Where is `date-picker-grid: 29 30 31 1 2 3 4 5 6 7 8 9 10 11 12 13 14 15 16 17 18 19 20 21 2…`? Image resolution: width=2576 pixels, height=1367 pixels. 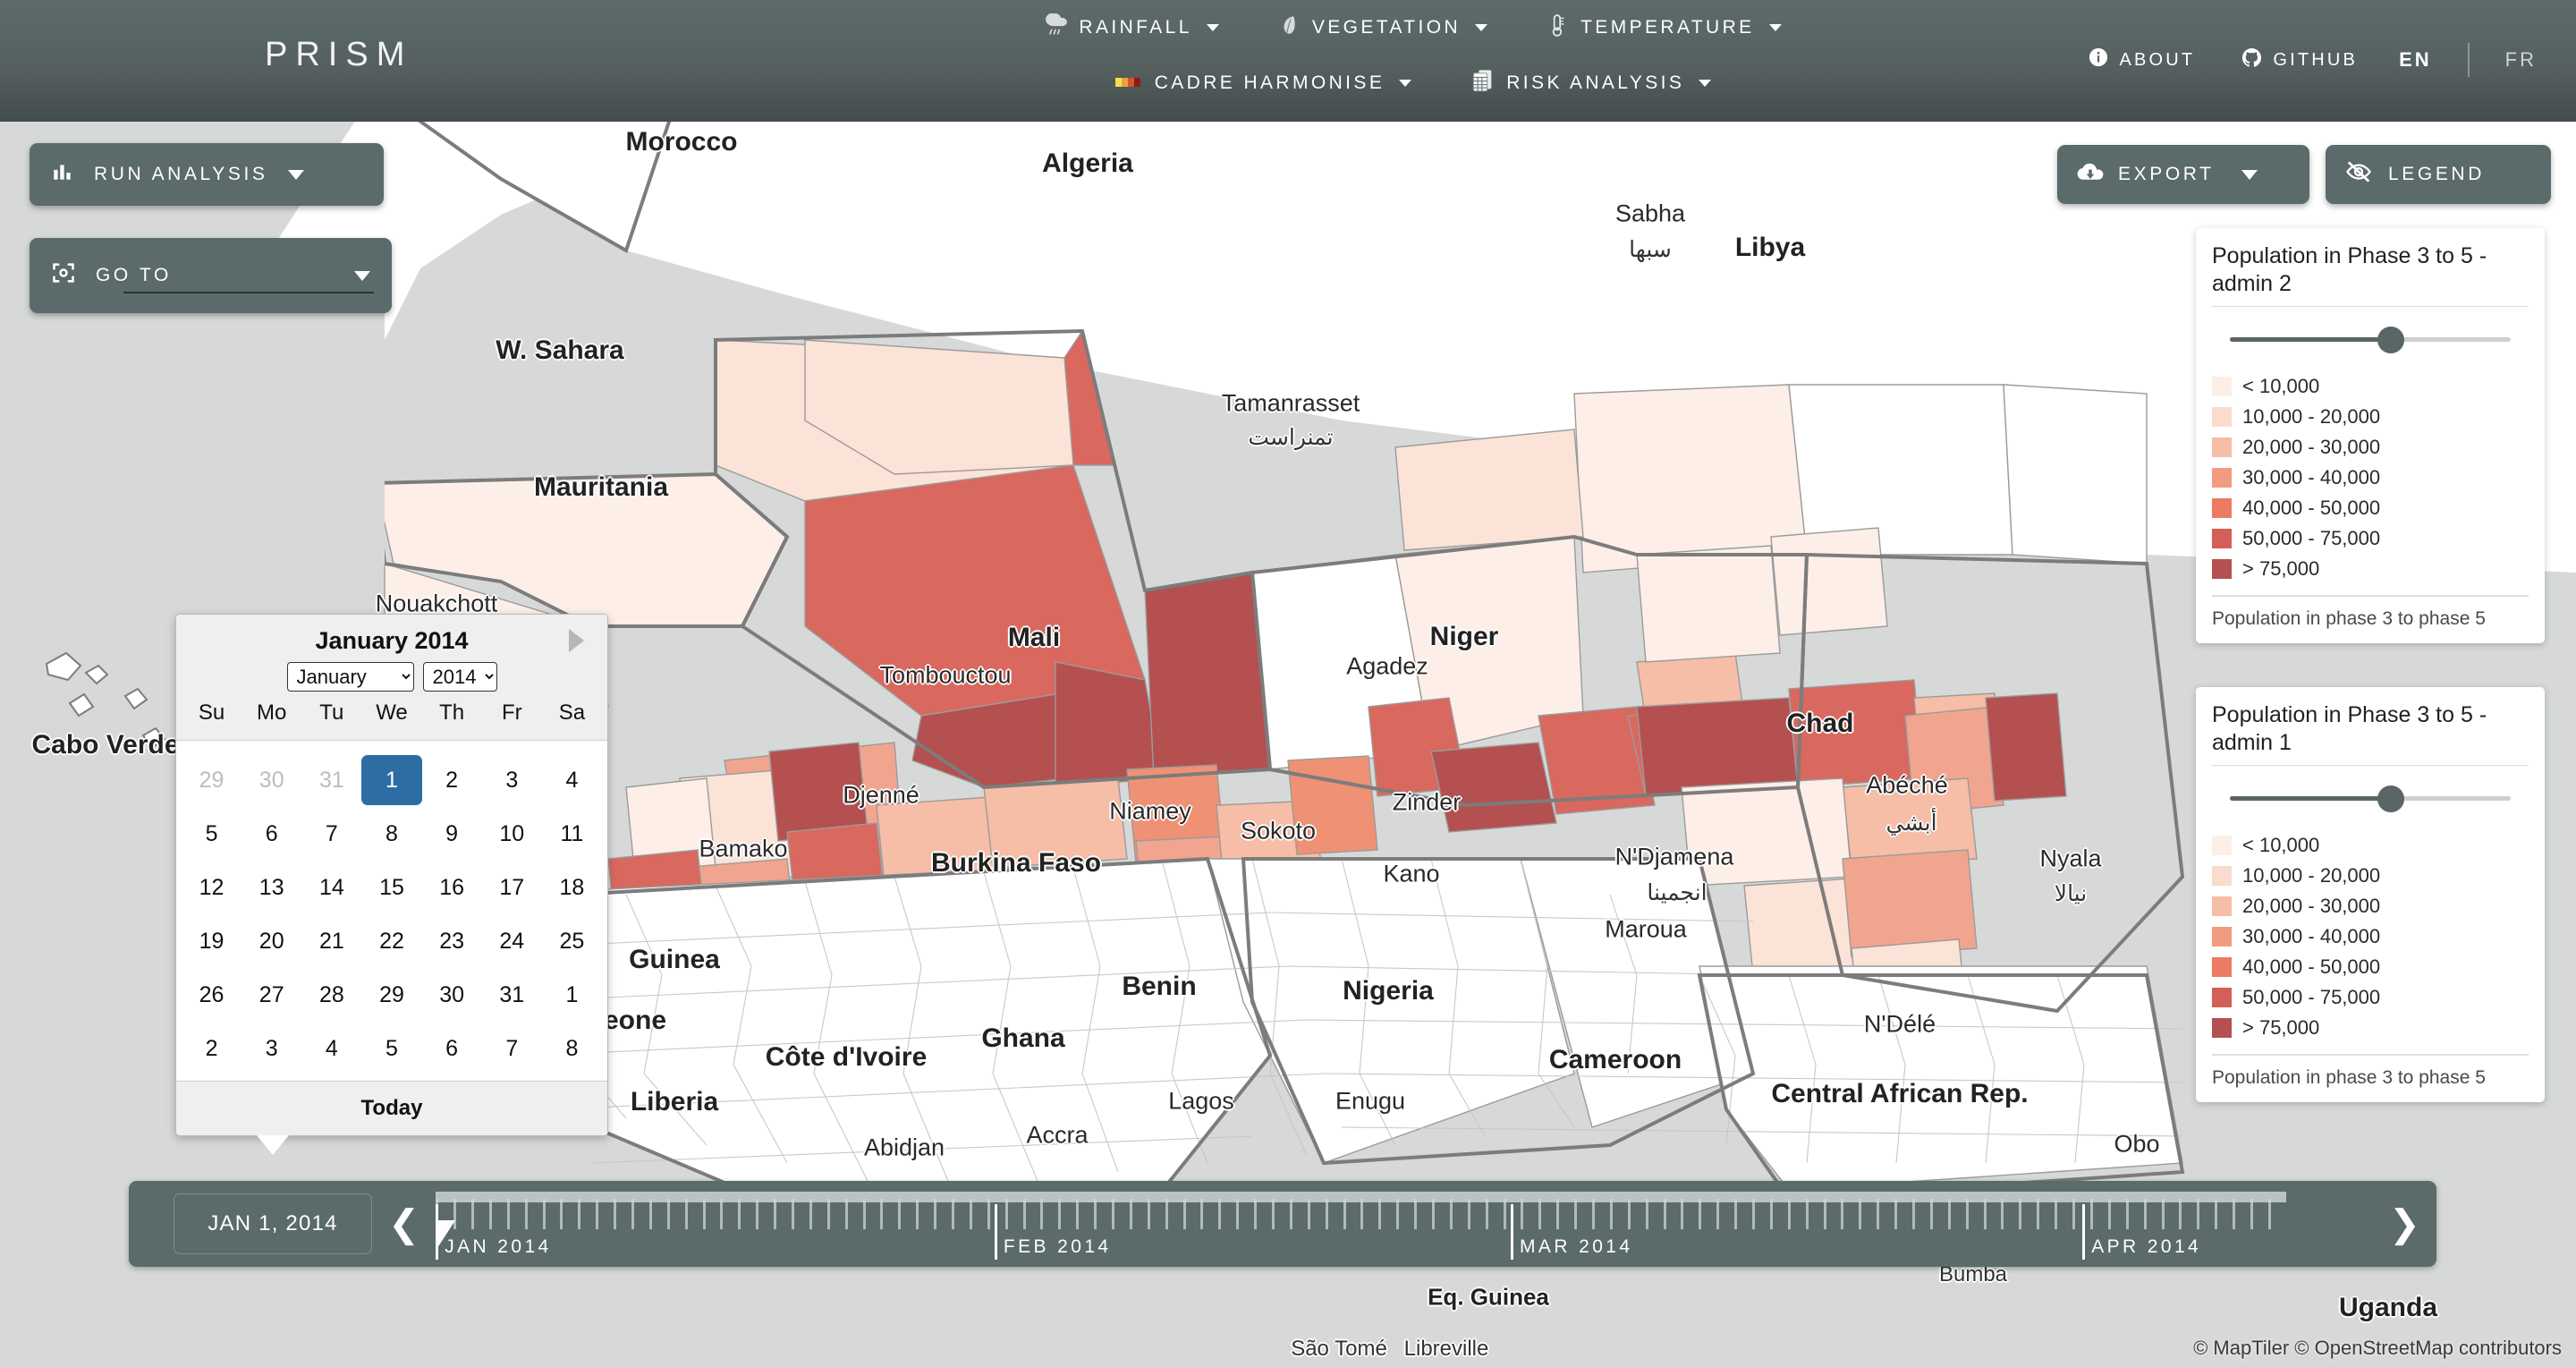
date-picker-grid: 29 30 31 1 2 3 4 5 6 7 8 9 10 11 12 13 14 15 16 17 18 19 20 21 2… is located at coordinates (391, 911).